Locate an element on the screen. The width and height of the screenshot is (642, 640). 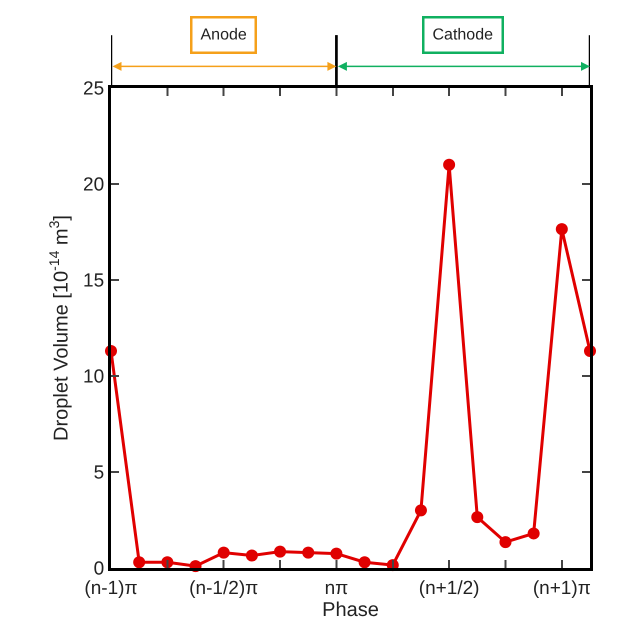
y-tick-label: 0 is located at coordinates (99, 569).